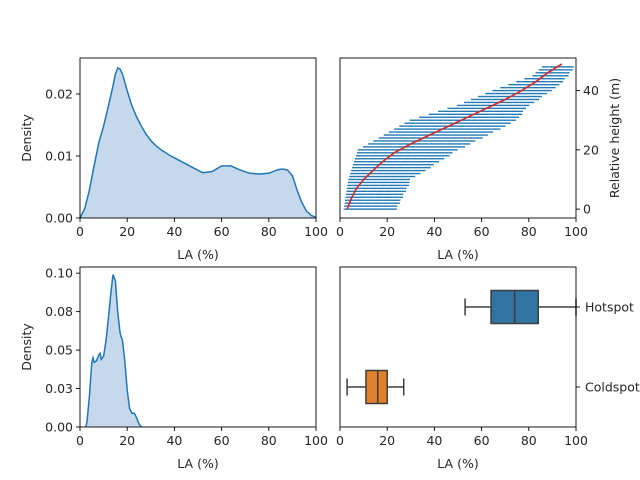  I want to click on y-tick-label: 0.02, so click(59, 93).